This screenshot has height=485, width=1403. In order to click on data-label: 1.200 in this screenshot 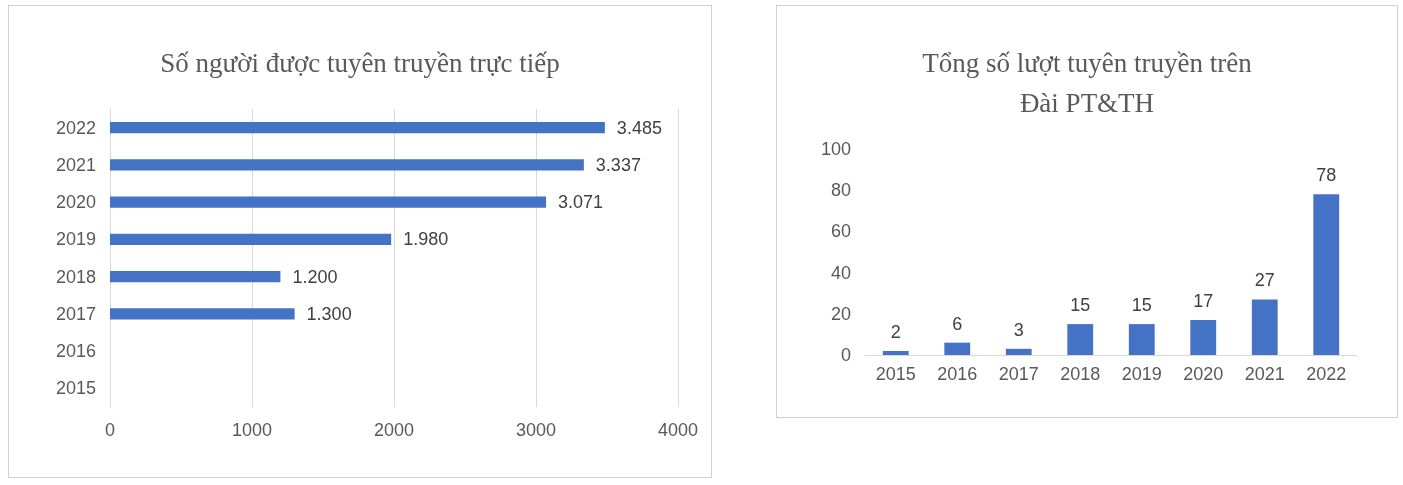, I will do `click(315, 276)`.